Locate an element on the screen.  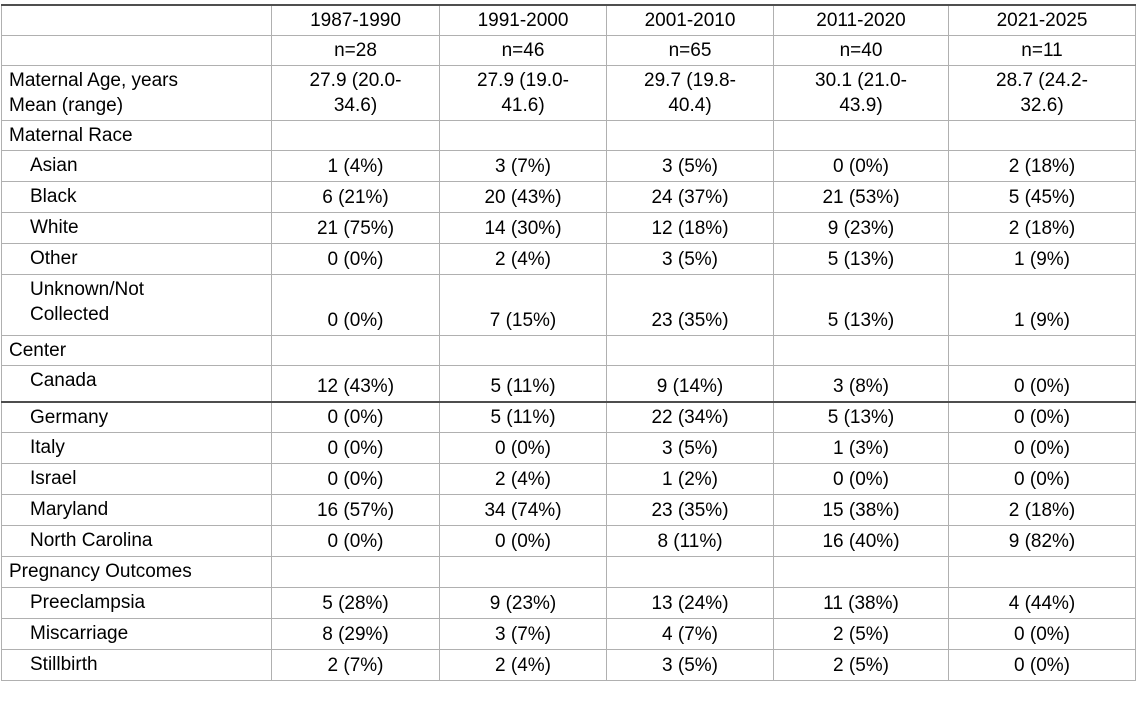
cell-north-carolina-0: 0 (0%) is located at coordinates (355, 541).